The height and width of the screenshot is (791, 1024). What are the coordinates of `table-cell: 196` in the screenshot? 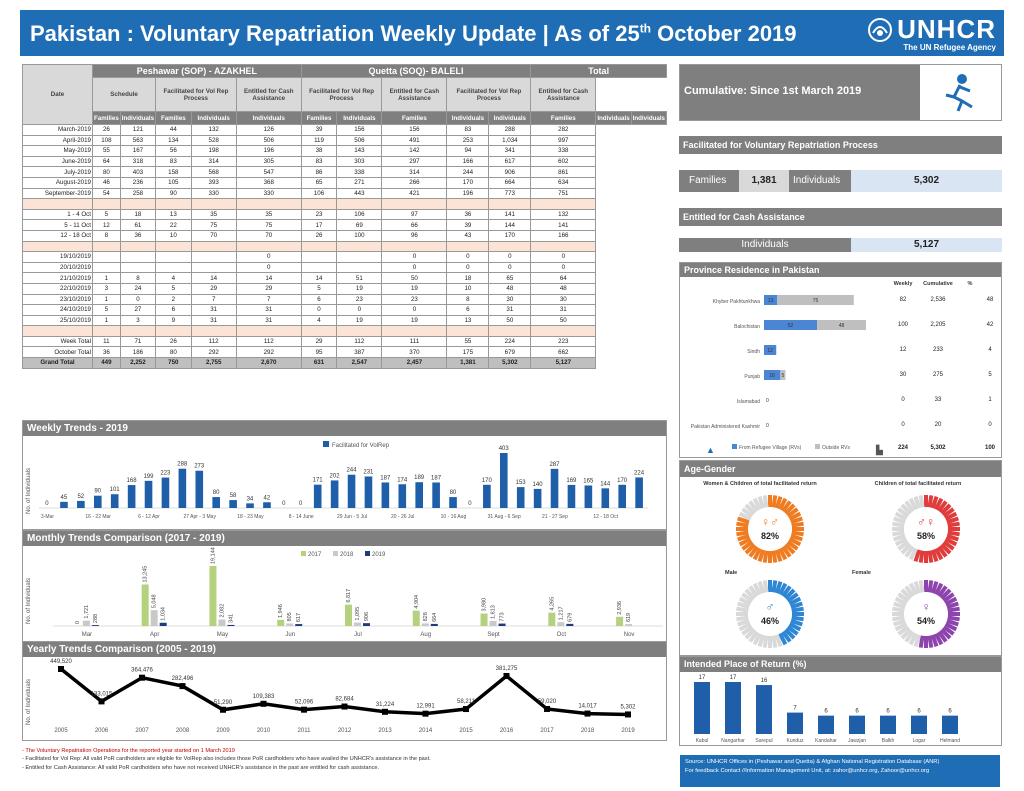 It's located at (268, 151).